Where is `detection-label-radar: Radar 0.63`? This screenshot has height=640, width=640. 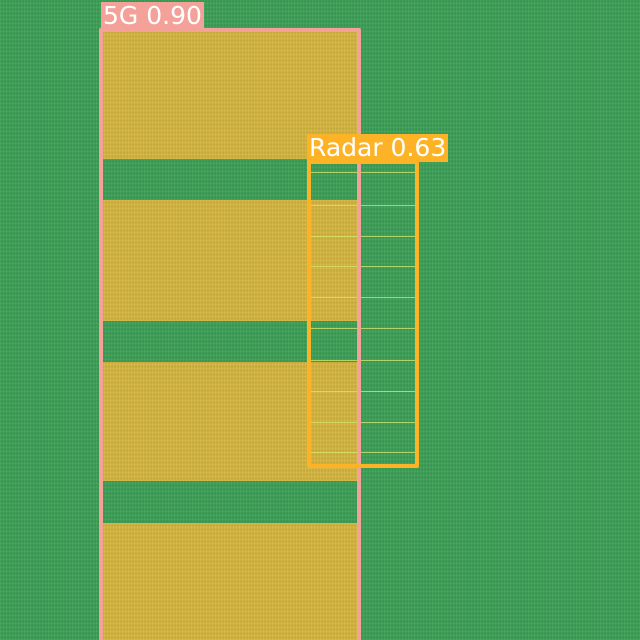 detection-label-radar: Radar 0.63 is located at coordinates (378, 147).